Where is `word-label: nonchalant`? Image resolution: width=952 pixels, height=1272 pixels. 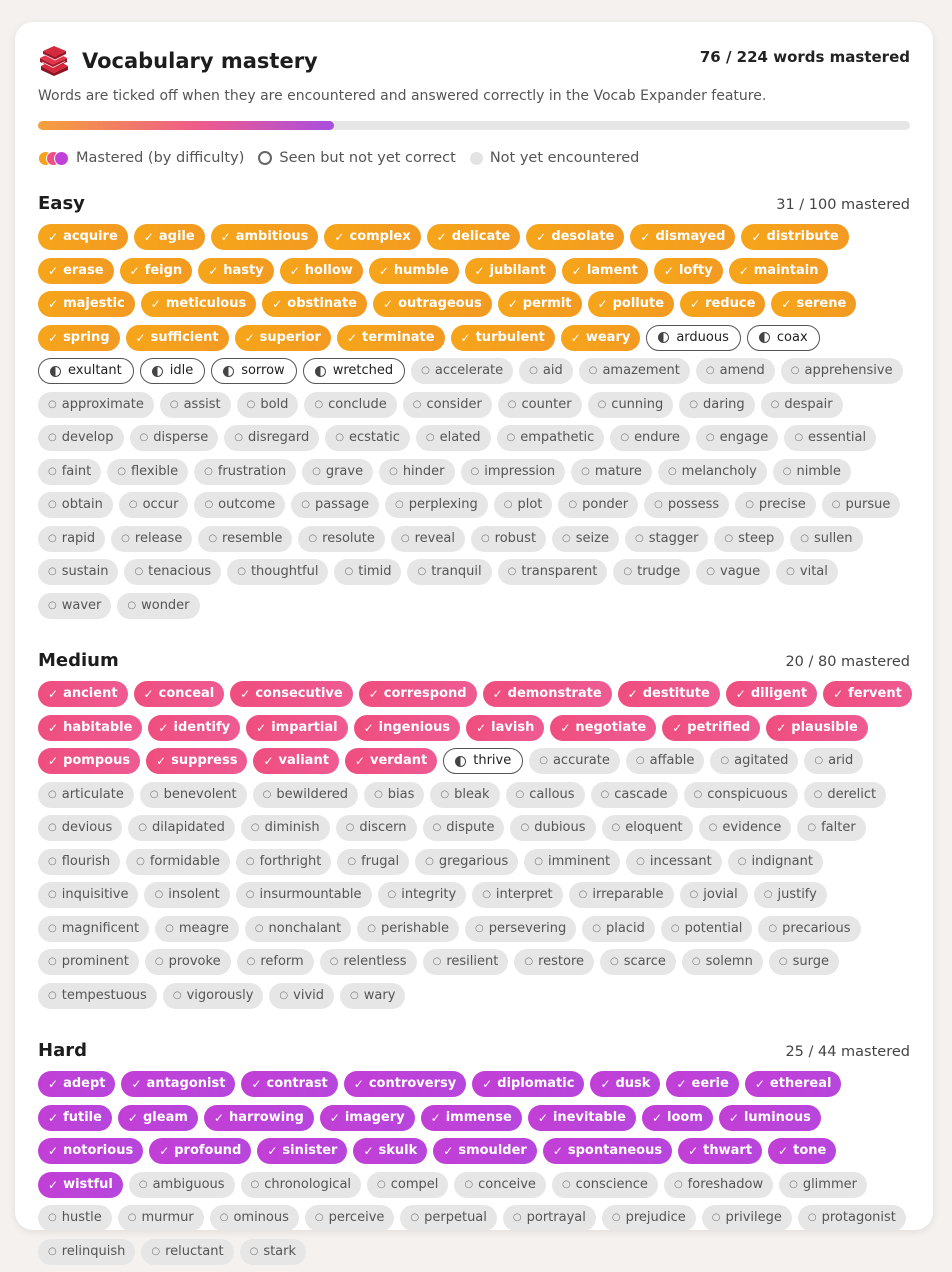
word-label: nonchalant is located at coordinates (305, 928).